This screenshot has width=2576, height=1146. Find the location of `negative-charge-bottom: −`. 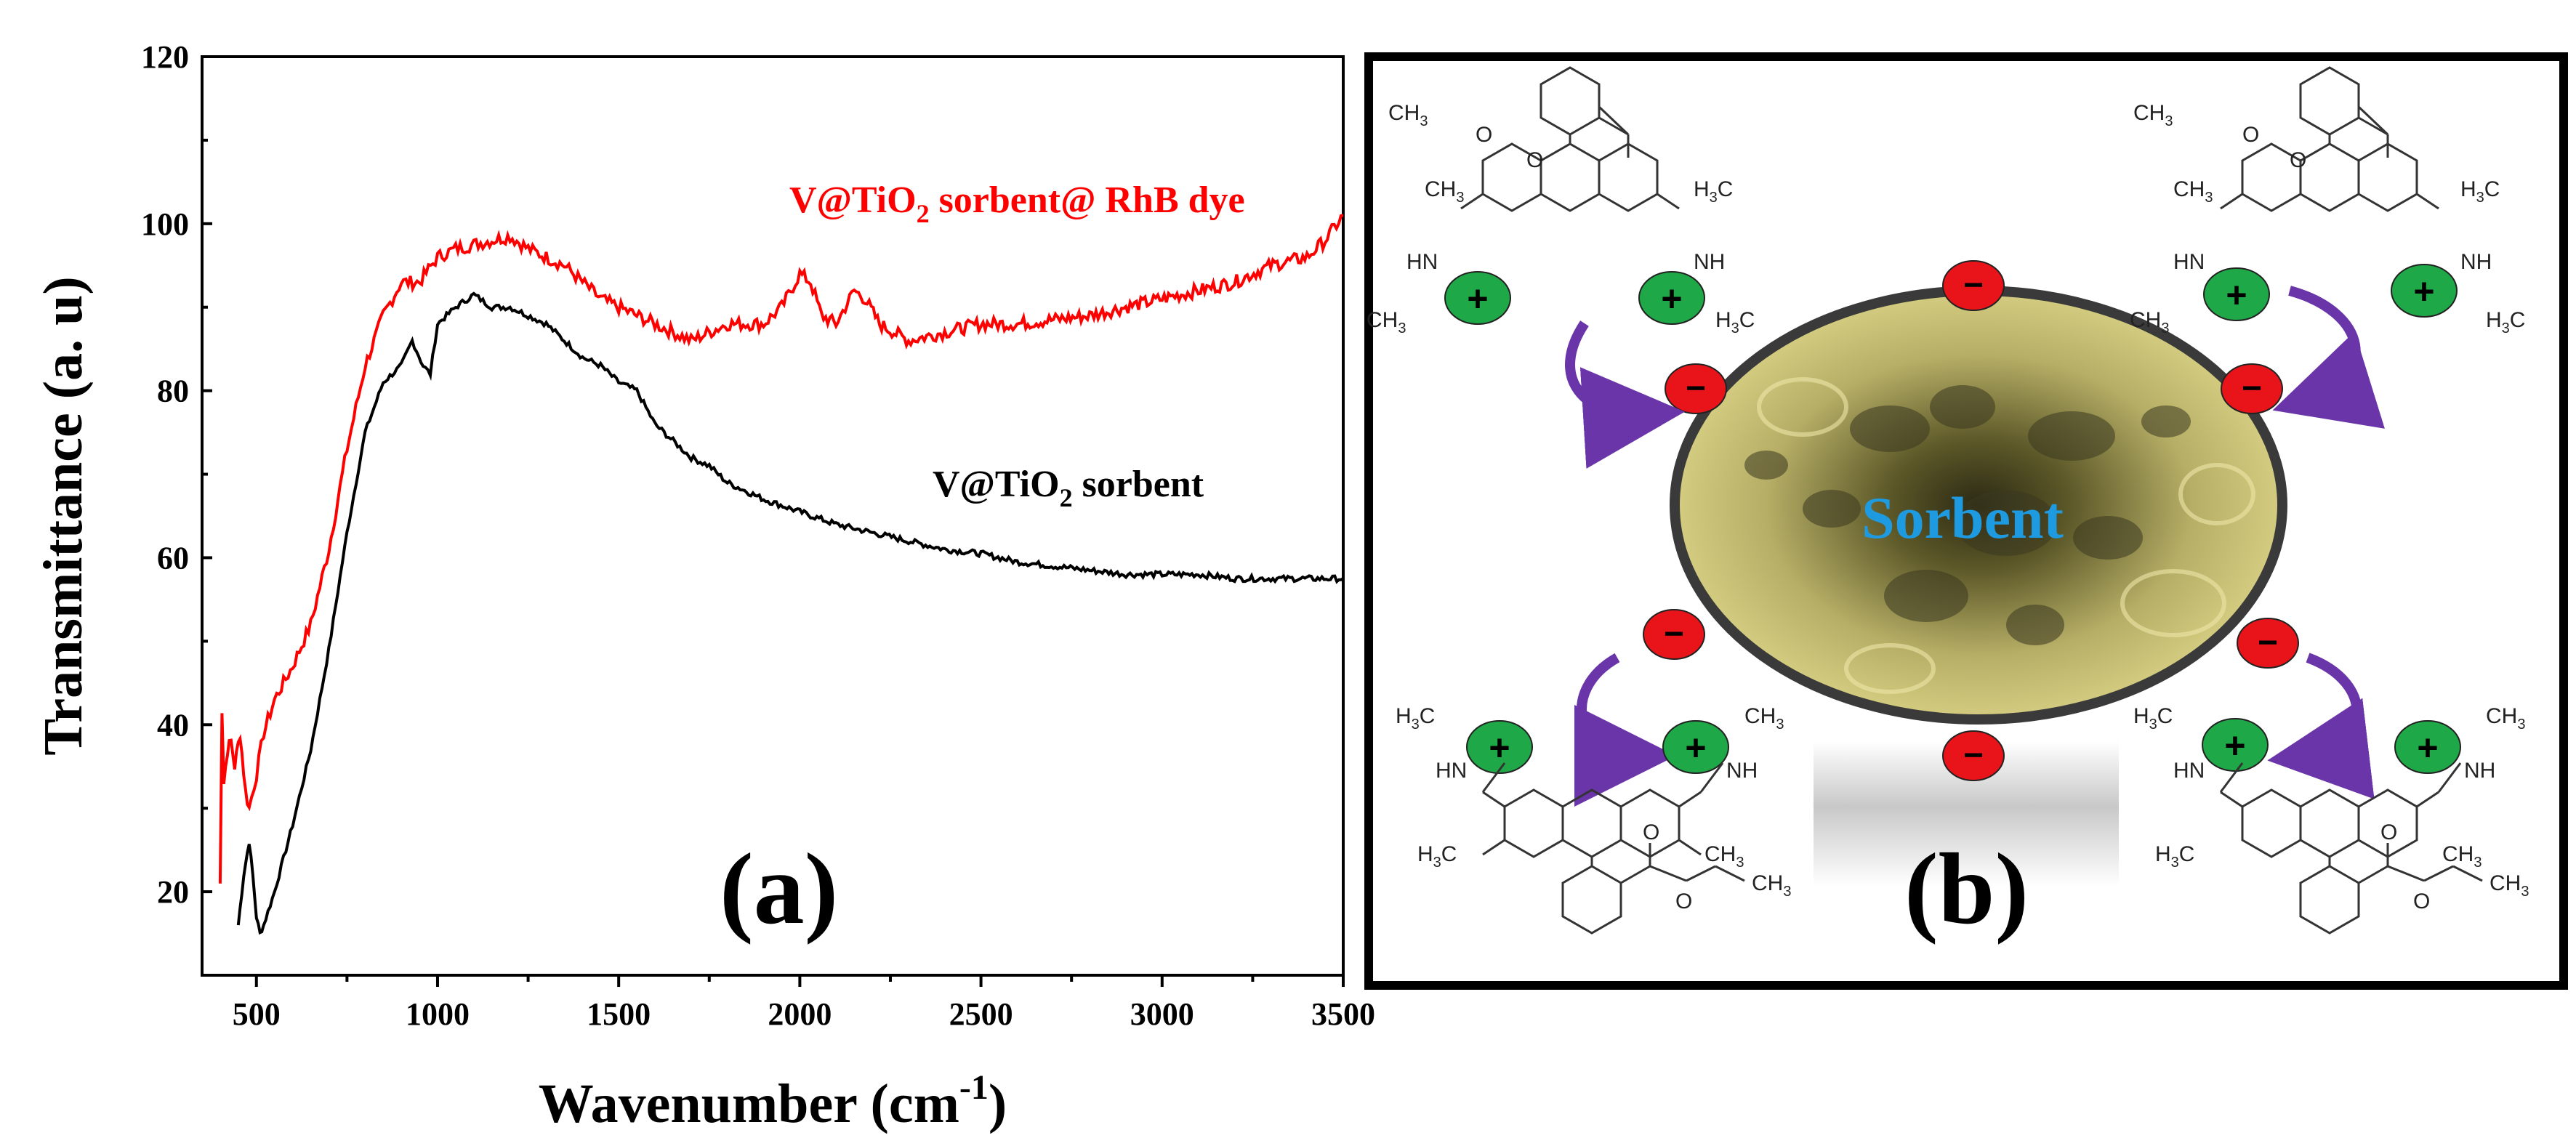

negative-charge-bottom: − is located at coordinates (1973, 755).